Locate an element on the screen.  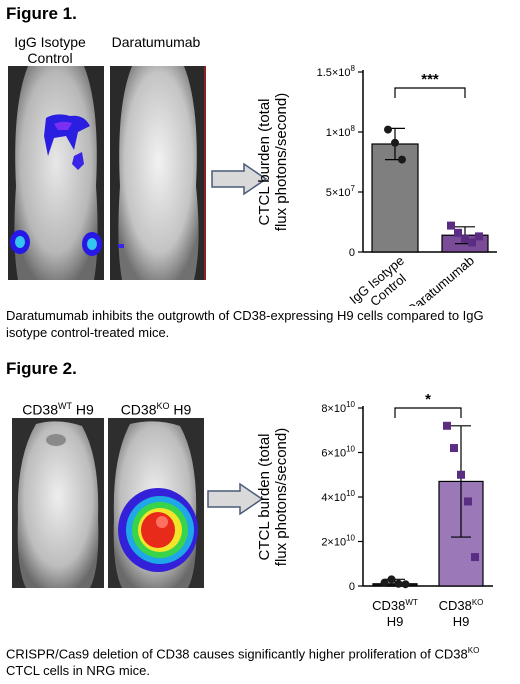
chart2-y-tick-label: 0 is located at coordinates (352, 587).